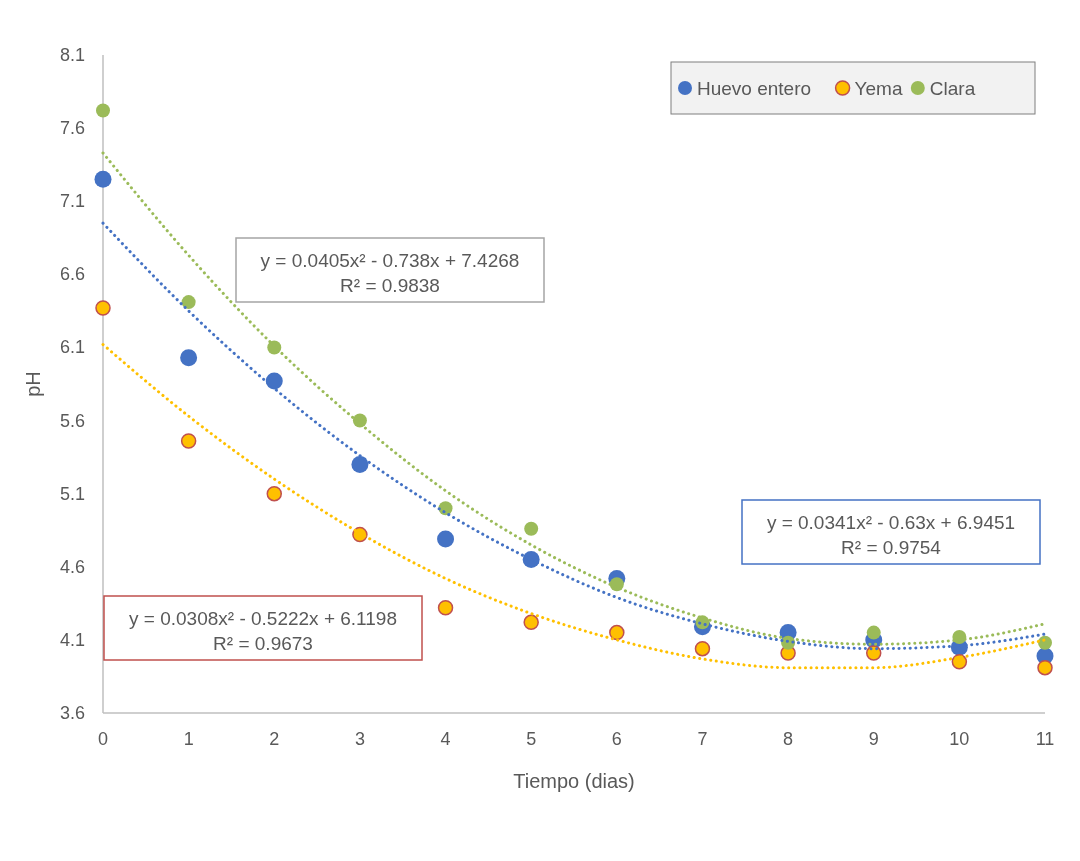 The width and height of the screenshot is (1080, 861). I want to click on annotation: y = 0.0405x² - 0.738x + 7.4268, so click(390, 260).